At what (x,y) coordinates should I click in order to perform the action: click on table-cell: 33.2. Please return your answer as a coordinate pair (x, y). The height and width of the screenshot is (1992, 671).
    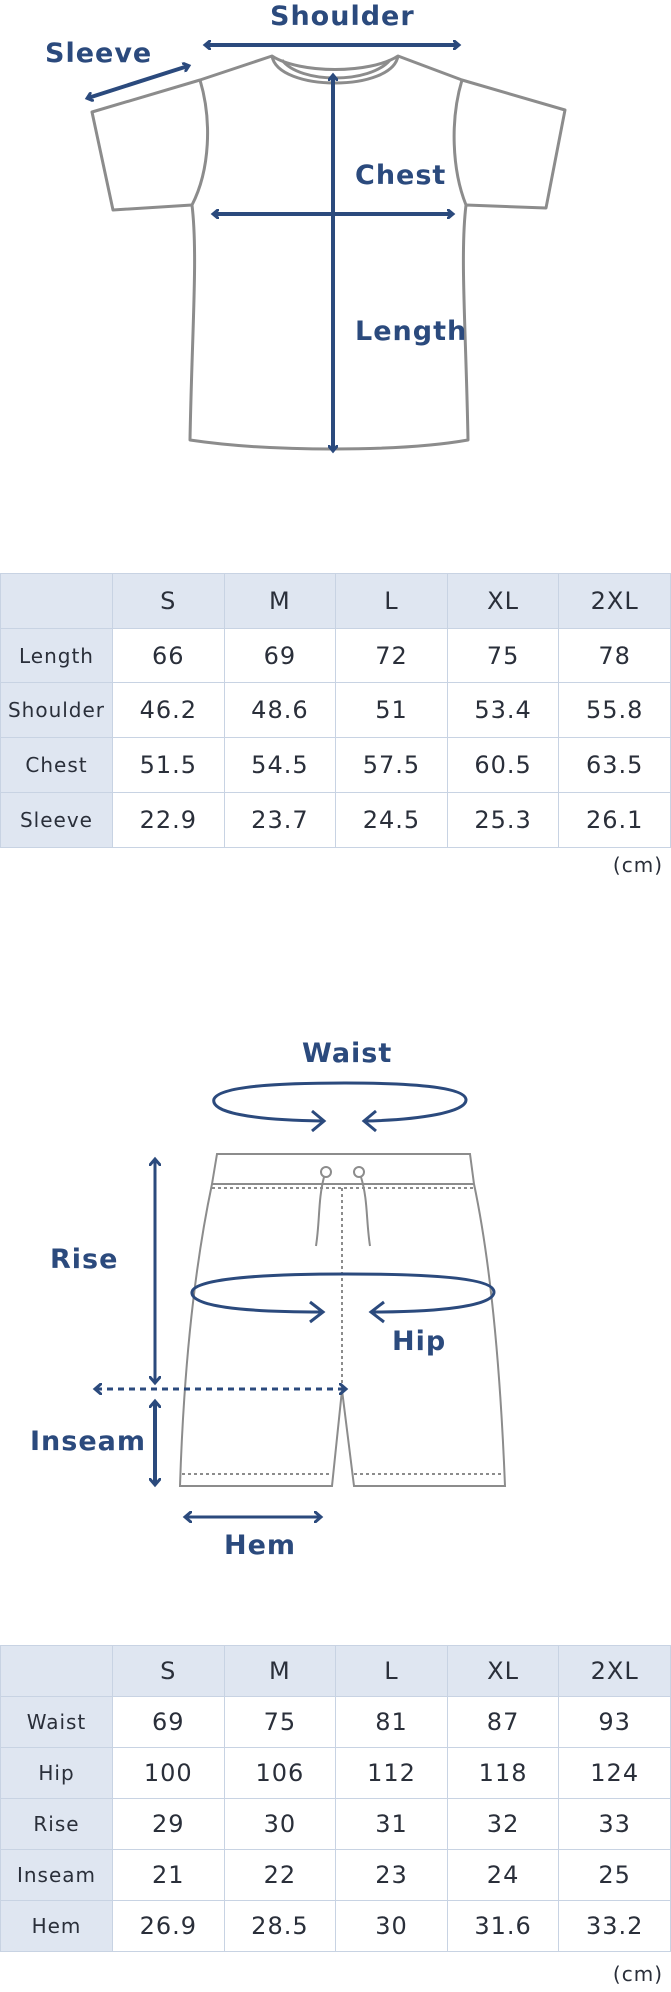
    Looking at the image, I should click on (614, 1926).